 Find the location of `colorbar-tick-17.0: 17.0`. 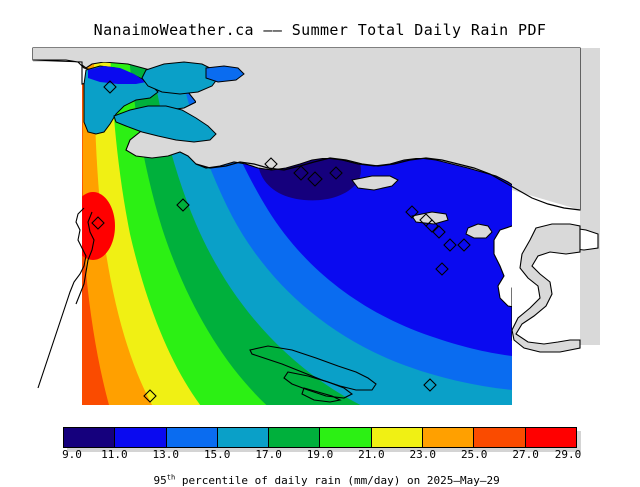

colorbar-tick-17.0: 17.0 is located at coordinates (268, 454).